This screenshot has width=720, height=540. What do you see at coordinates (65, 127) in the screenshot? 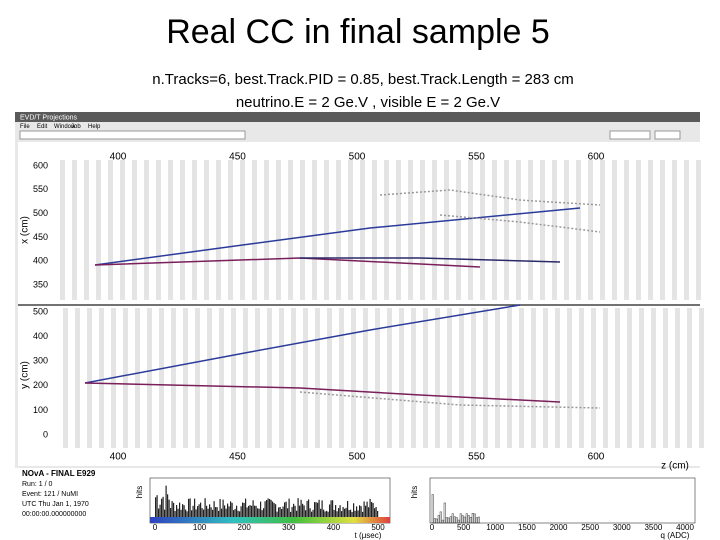
I see `menu-item: Window` at bounding box center [65, 127].